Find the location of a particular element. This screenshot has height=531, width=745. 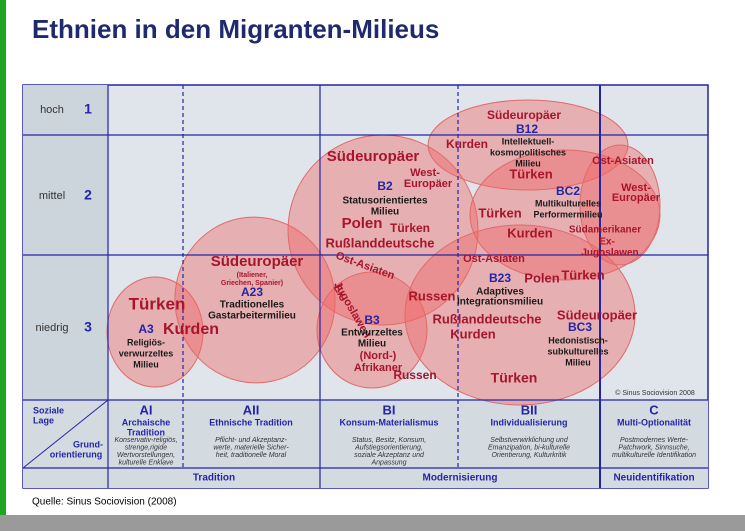

bottom-strip is located at coordinates (372, 523).